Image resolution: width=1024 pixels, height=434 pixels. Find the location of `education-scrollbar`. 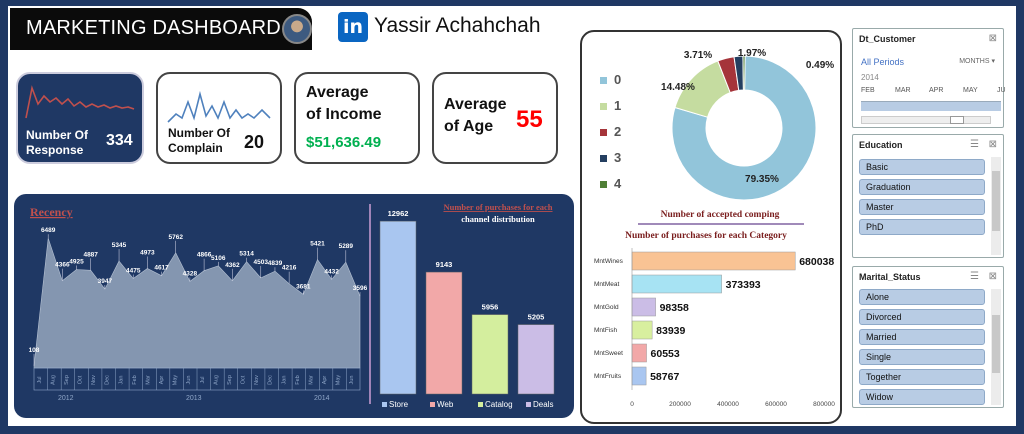

education-scrollbar is located at coordinates (996, 206).